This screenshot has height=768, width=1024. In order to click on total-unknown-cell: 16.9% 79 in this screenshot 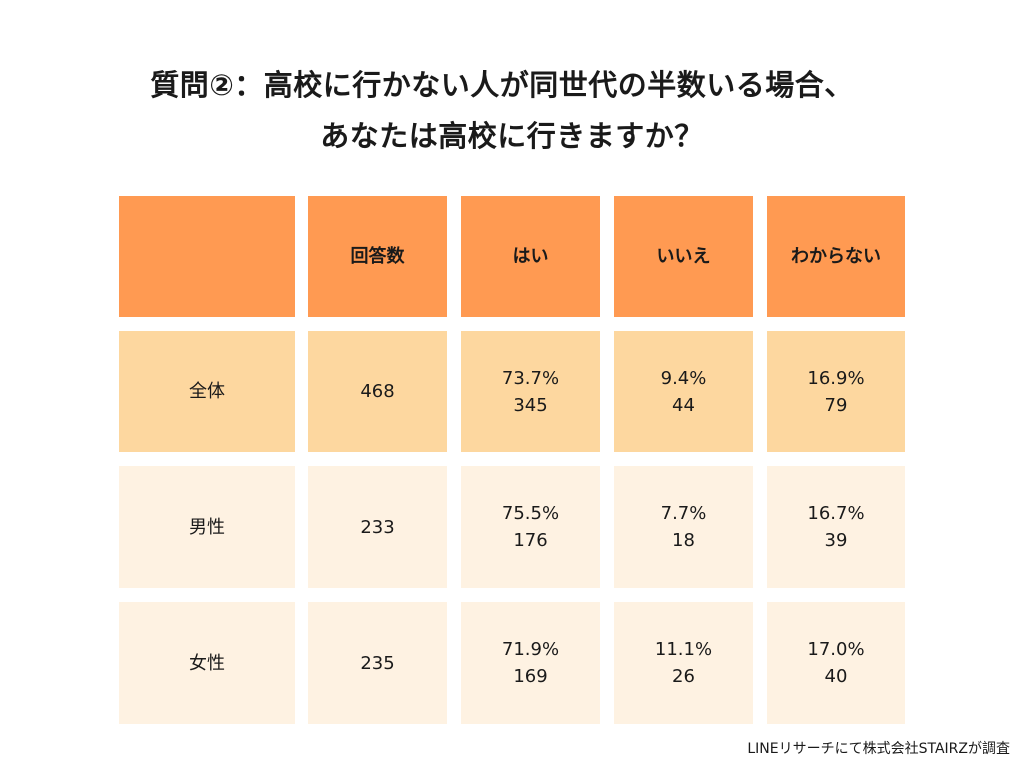, I will do `click(836, 391)`.